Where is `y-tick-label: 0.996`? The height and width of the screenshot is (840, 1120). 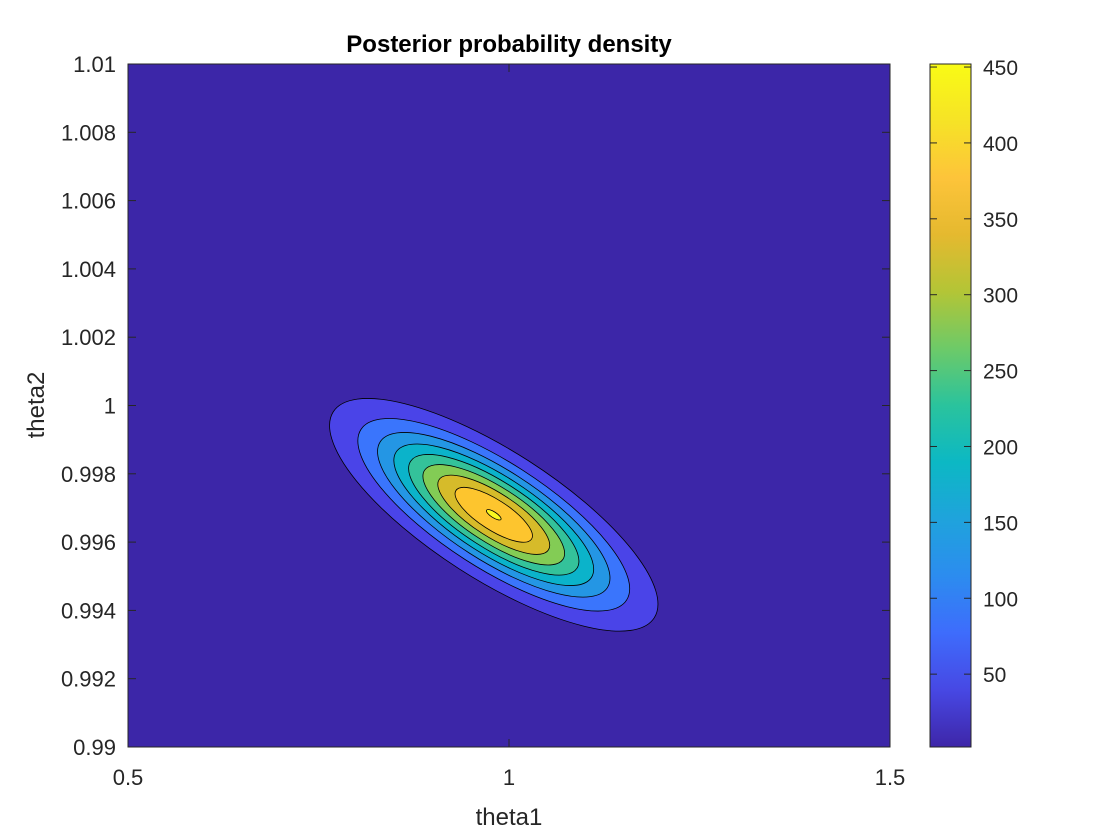
y-tick-label: 0.996 is located at coordinates (88, 542).